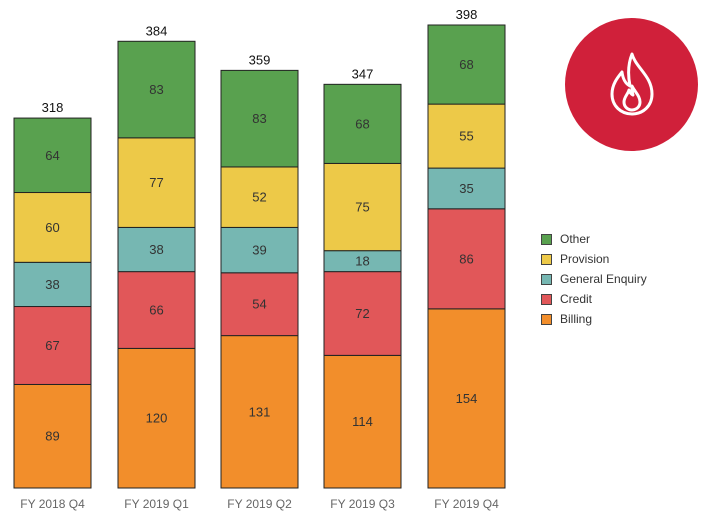 The image size is (707, 530). What do you see at coordinates (53, 107) in the screenshot?
I see `bar-total-label: 318` at bounding box center [53, 107].